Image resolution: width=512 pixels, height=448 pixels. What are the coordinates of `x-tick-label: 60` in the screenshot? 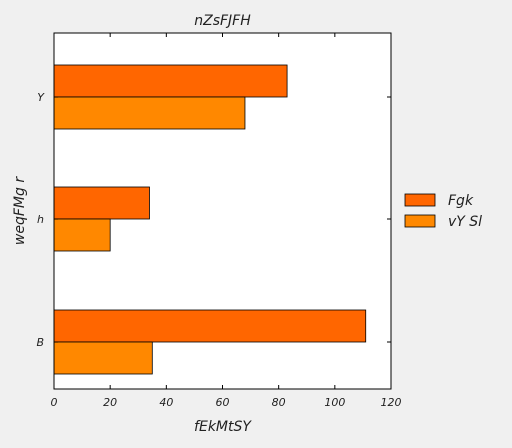 It's located at (223, 402).